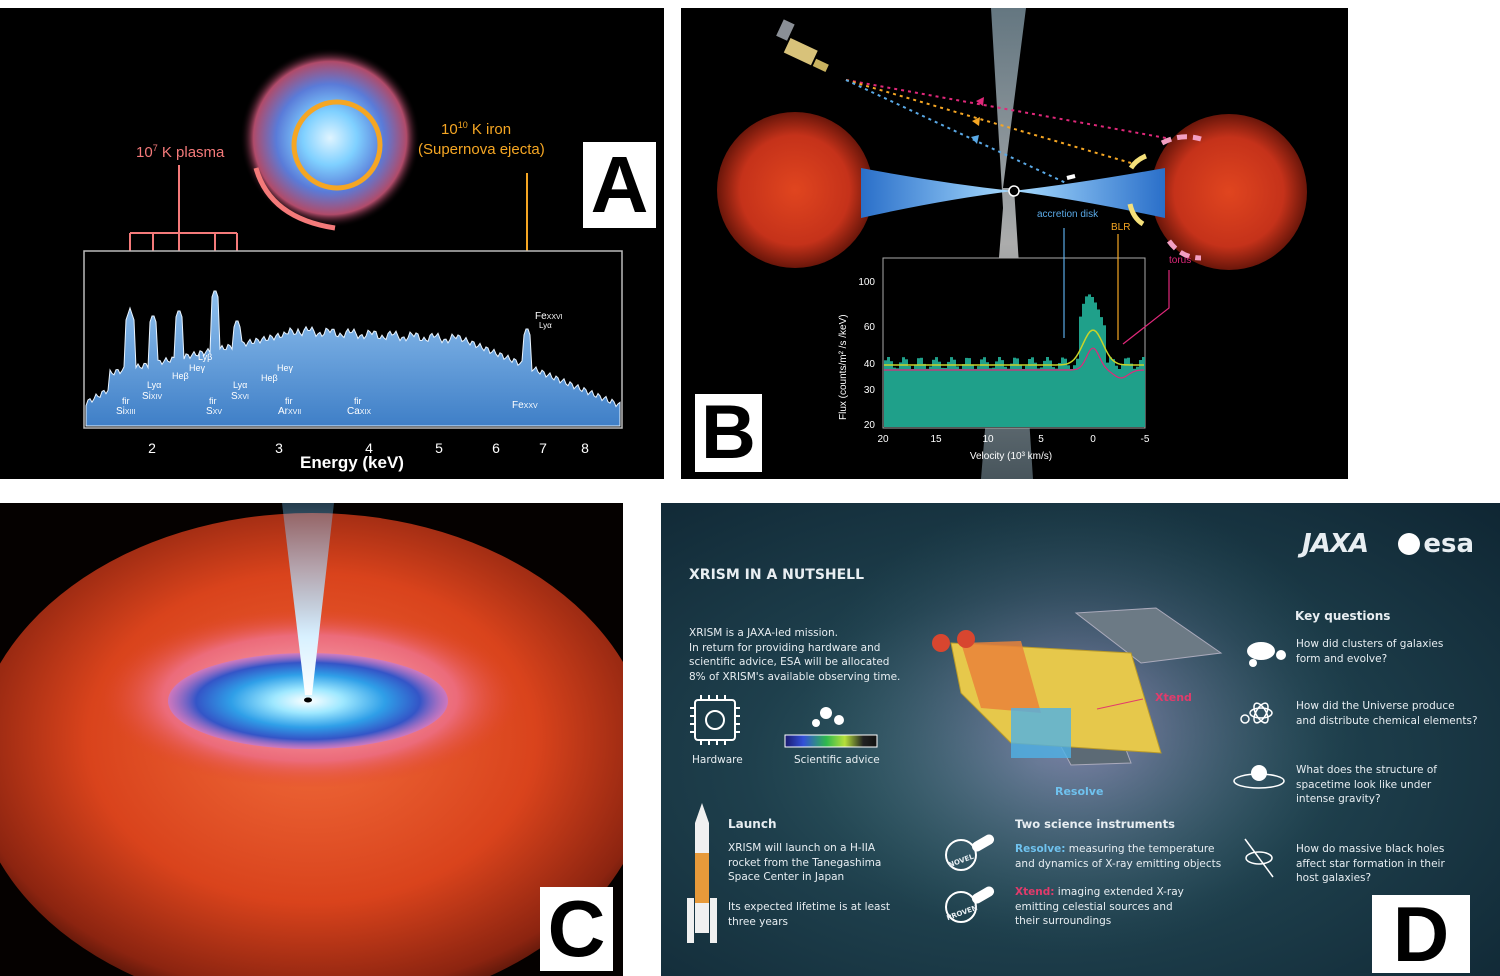  Describe the element at coordinates (1014, 191) in the screenshot. I see `black-hole` at that location.